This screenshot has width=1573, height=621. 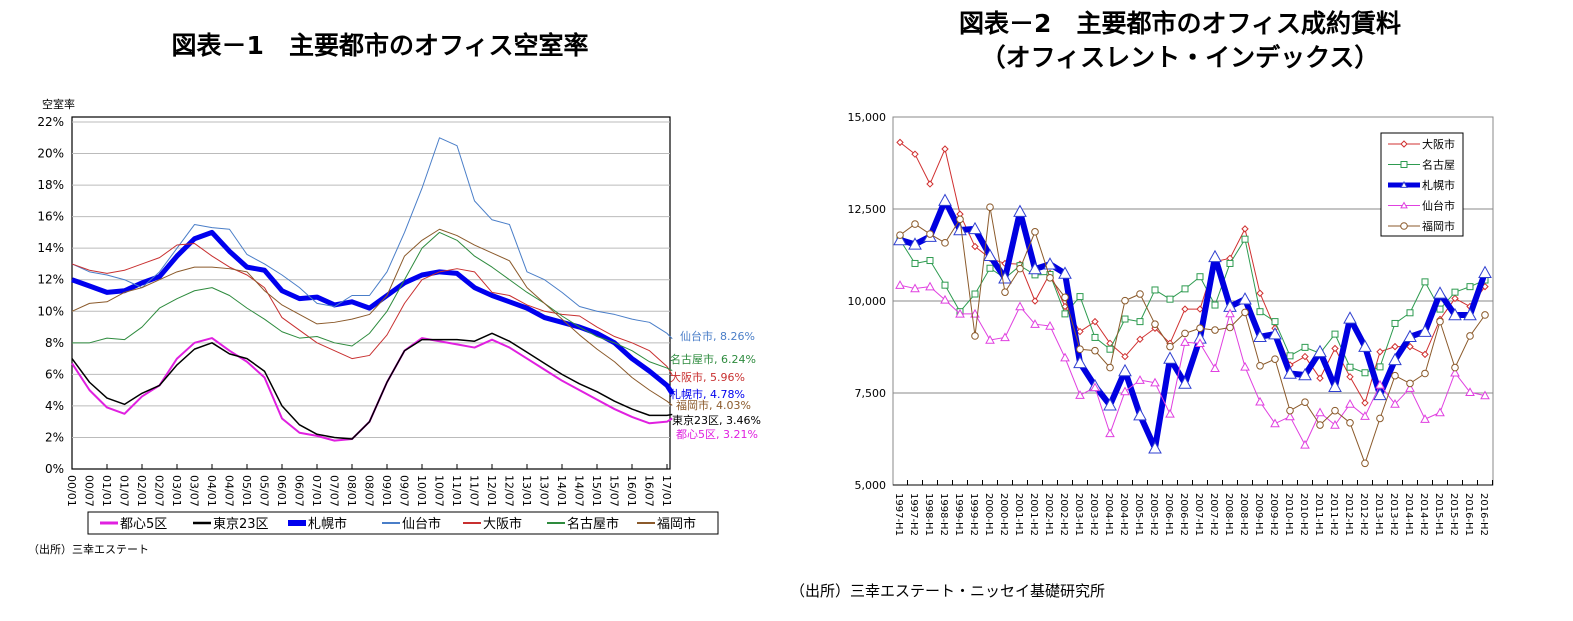 What do you see at coordinates (871, 393) in the screenshot?
I see `y-tick-label: 7,500` at bounding box center [871, 393].